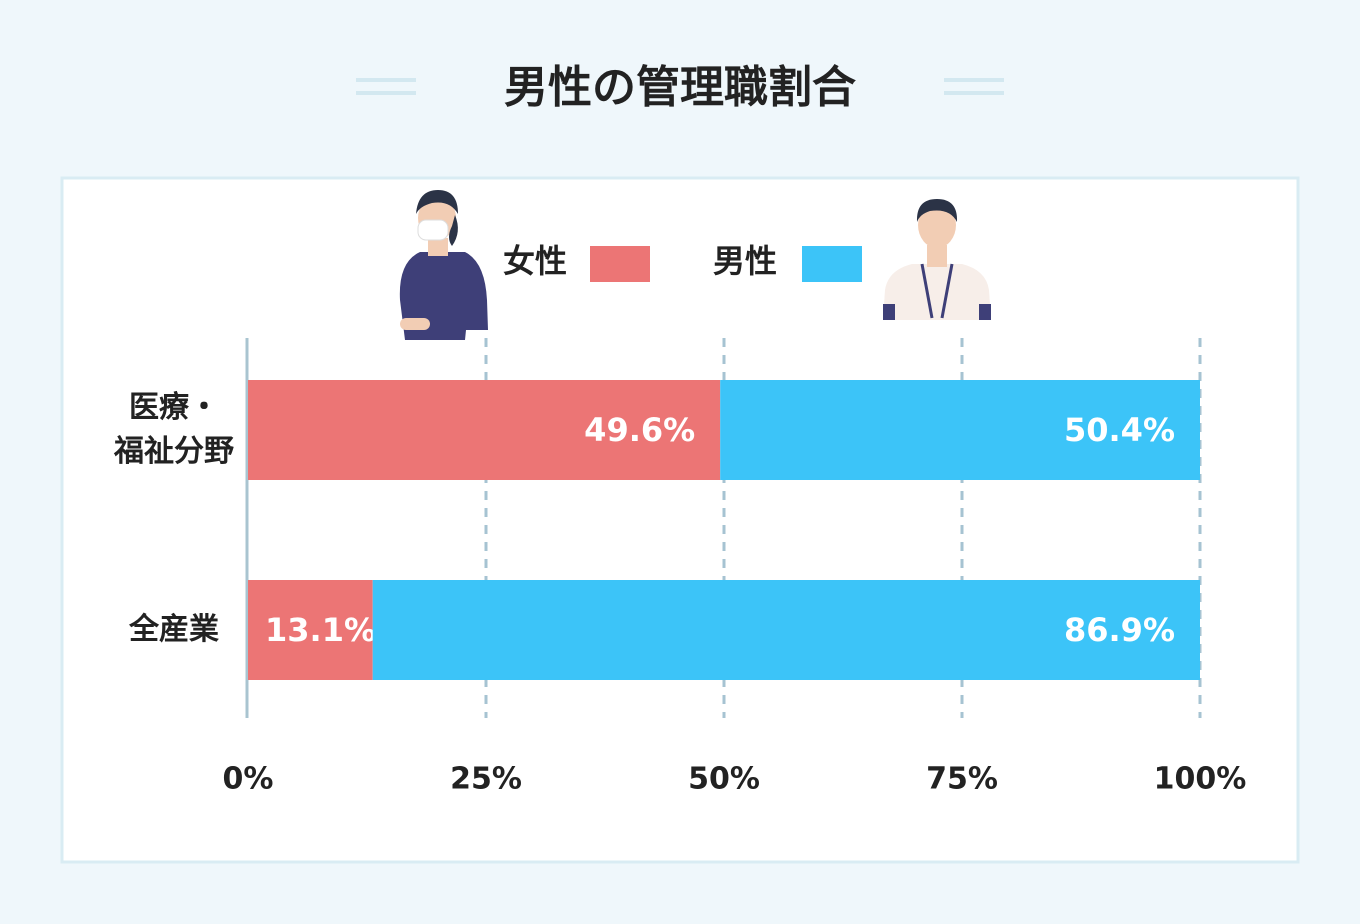 The image size is (1360, 924). Describe the element at coordinates (937, 259) in the screenshot. I see `office-worker-illustration` at that location.